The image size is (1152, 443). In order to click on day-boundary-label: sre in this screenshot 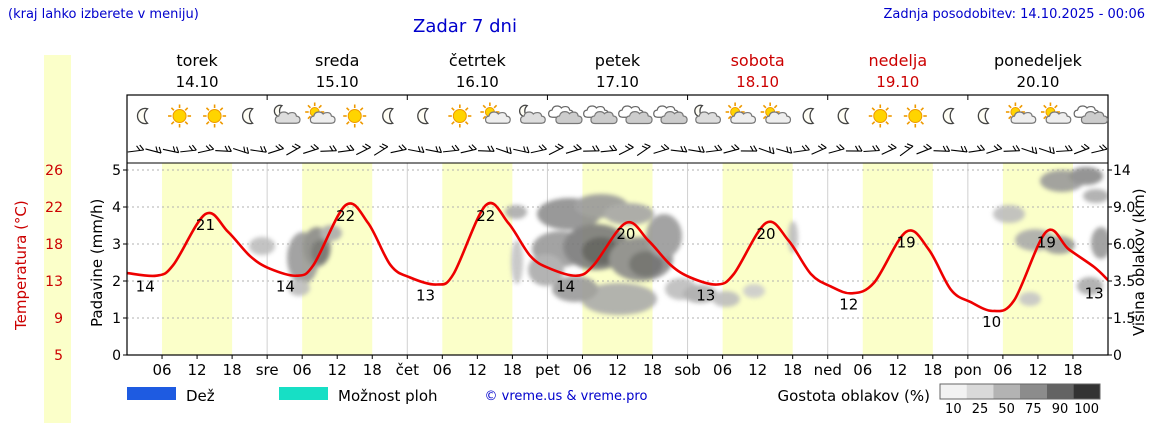, I will do `click(267, 370)`.